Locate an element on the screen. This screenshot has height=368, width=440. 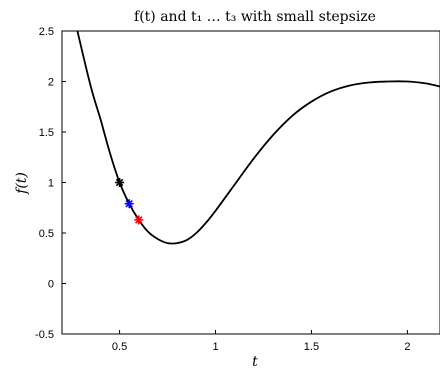
y-tick-label: 1.5 is located at coordinates (46, 133).